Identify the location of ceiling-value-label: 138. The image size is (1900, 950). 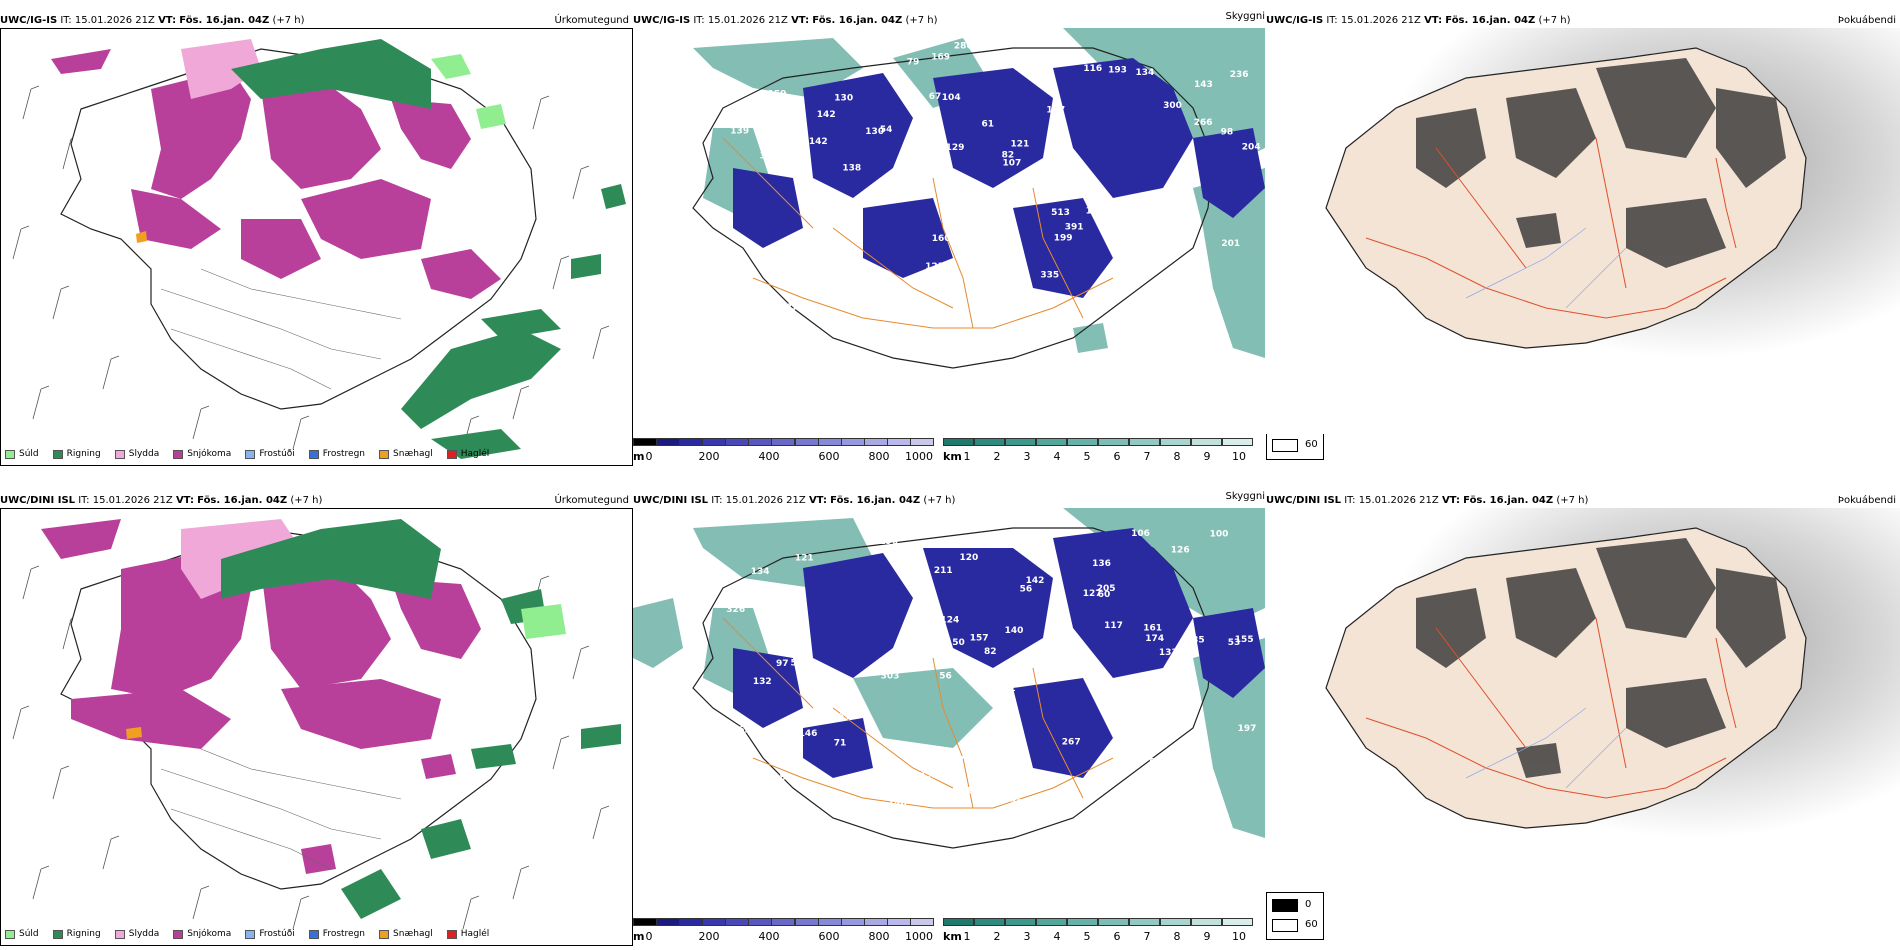
(851, 169).